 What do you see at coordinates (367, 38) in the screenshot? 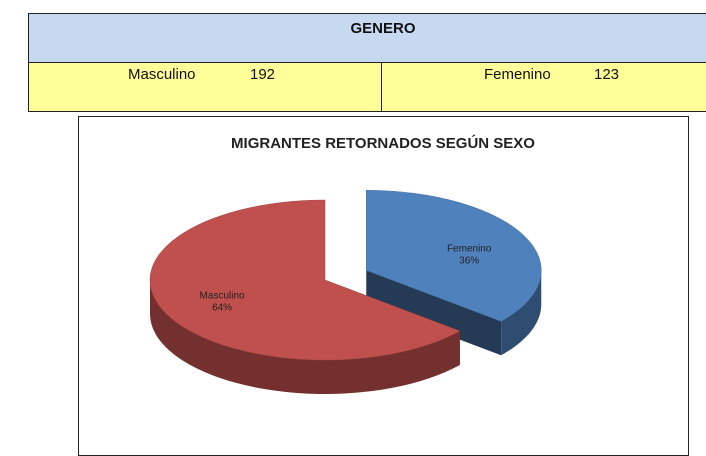
I see `header-cell` at bounding box center [367, 38].